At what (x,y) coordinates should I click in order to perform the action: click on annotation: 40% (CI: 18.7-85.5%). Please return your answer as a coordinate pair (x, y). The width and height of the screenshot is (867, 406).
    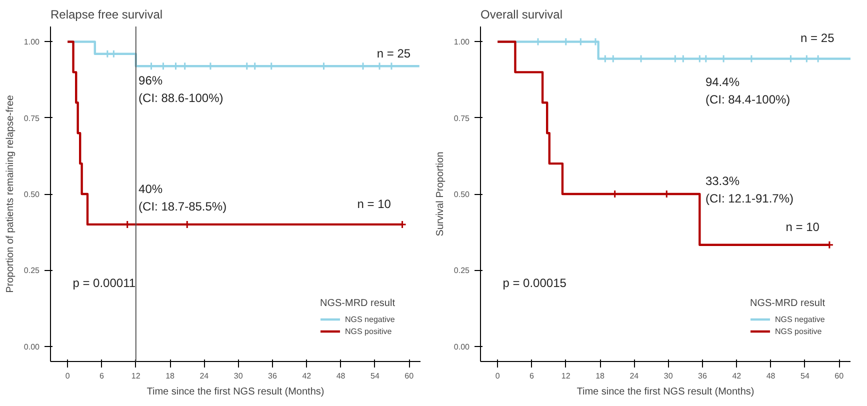
    Looking at the image, I should click on (182, 198).